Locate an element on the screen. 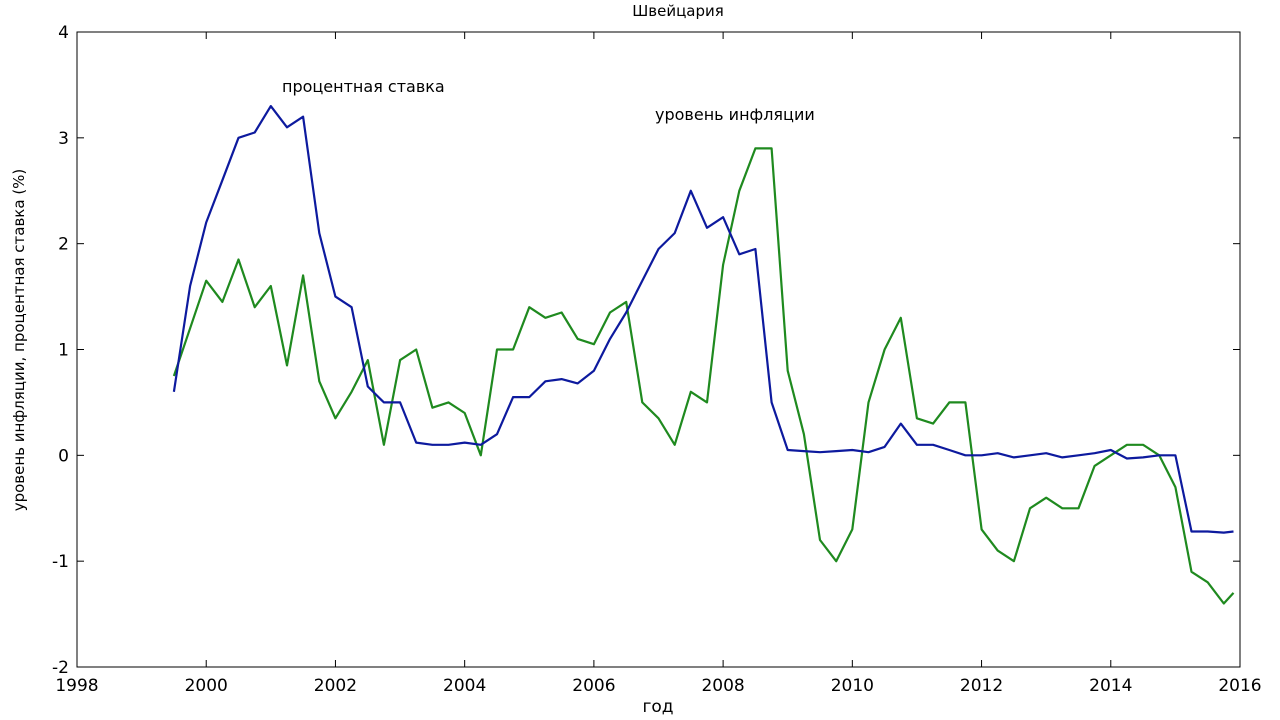  x-tick-label: 2010 is located at coordinates (852, 686).